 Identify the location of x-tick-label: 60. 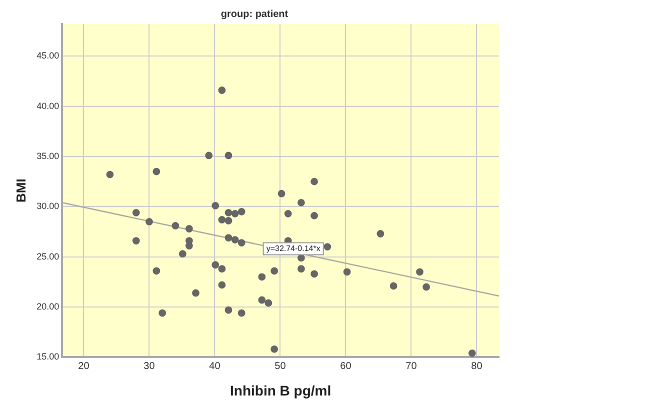
(346, 366).